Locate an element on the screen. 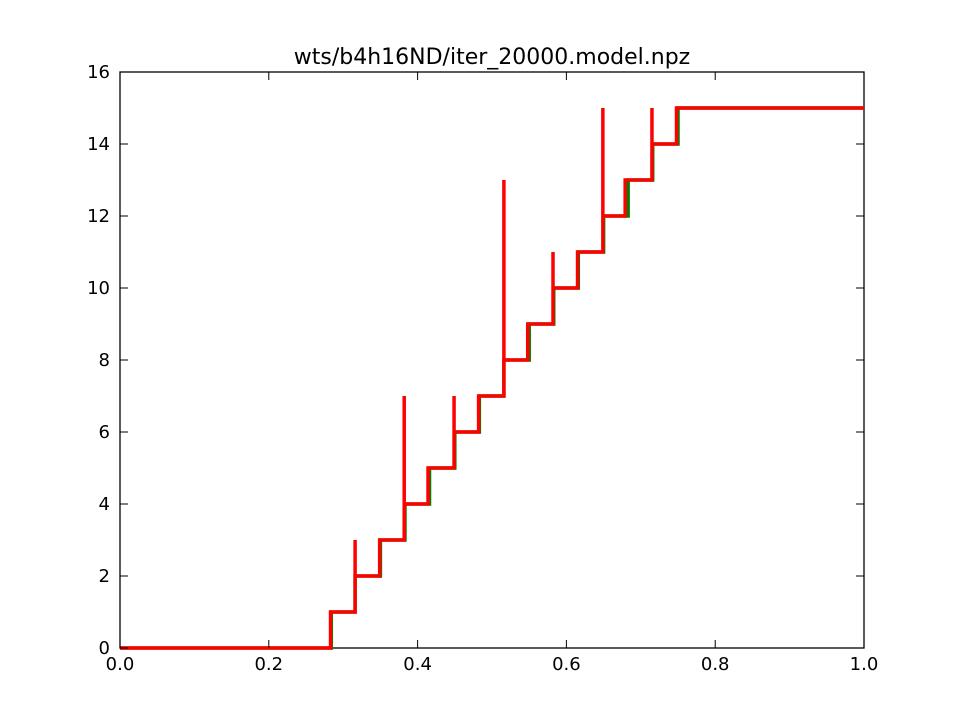  y-tick-label: 4 is located at coordinates (104, 504).